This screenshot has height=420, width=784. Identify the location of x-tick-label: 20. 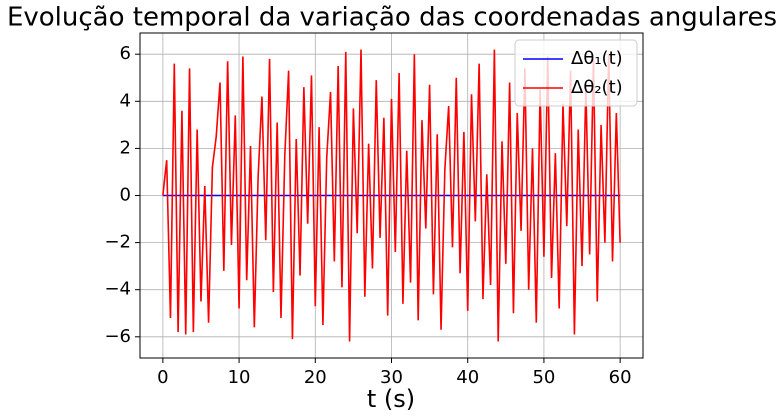
(315, 377).